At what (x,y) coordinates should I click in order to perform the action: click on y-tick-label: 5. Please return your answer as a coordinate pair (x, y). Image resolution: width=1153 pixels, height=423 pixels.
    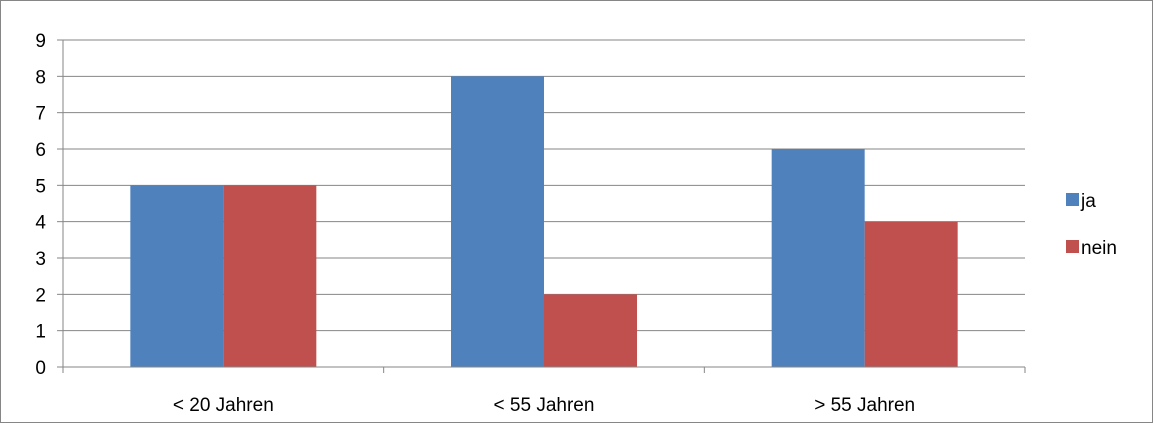
    Looking at the image, I should click on (40, 186).